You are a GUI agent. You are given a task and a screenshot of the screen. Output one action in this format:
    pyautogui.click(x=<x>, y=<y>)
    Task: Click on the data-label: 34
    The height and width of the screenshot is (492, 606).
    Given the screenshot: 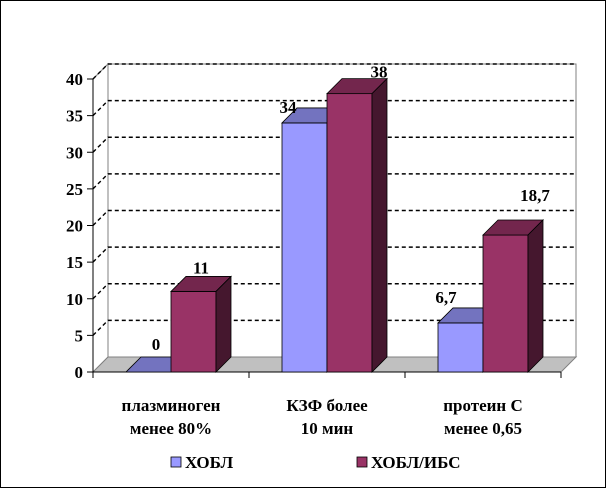 What is the action you would take?
    pyautogui.click(x=289, y=107)
    